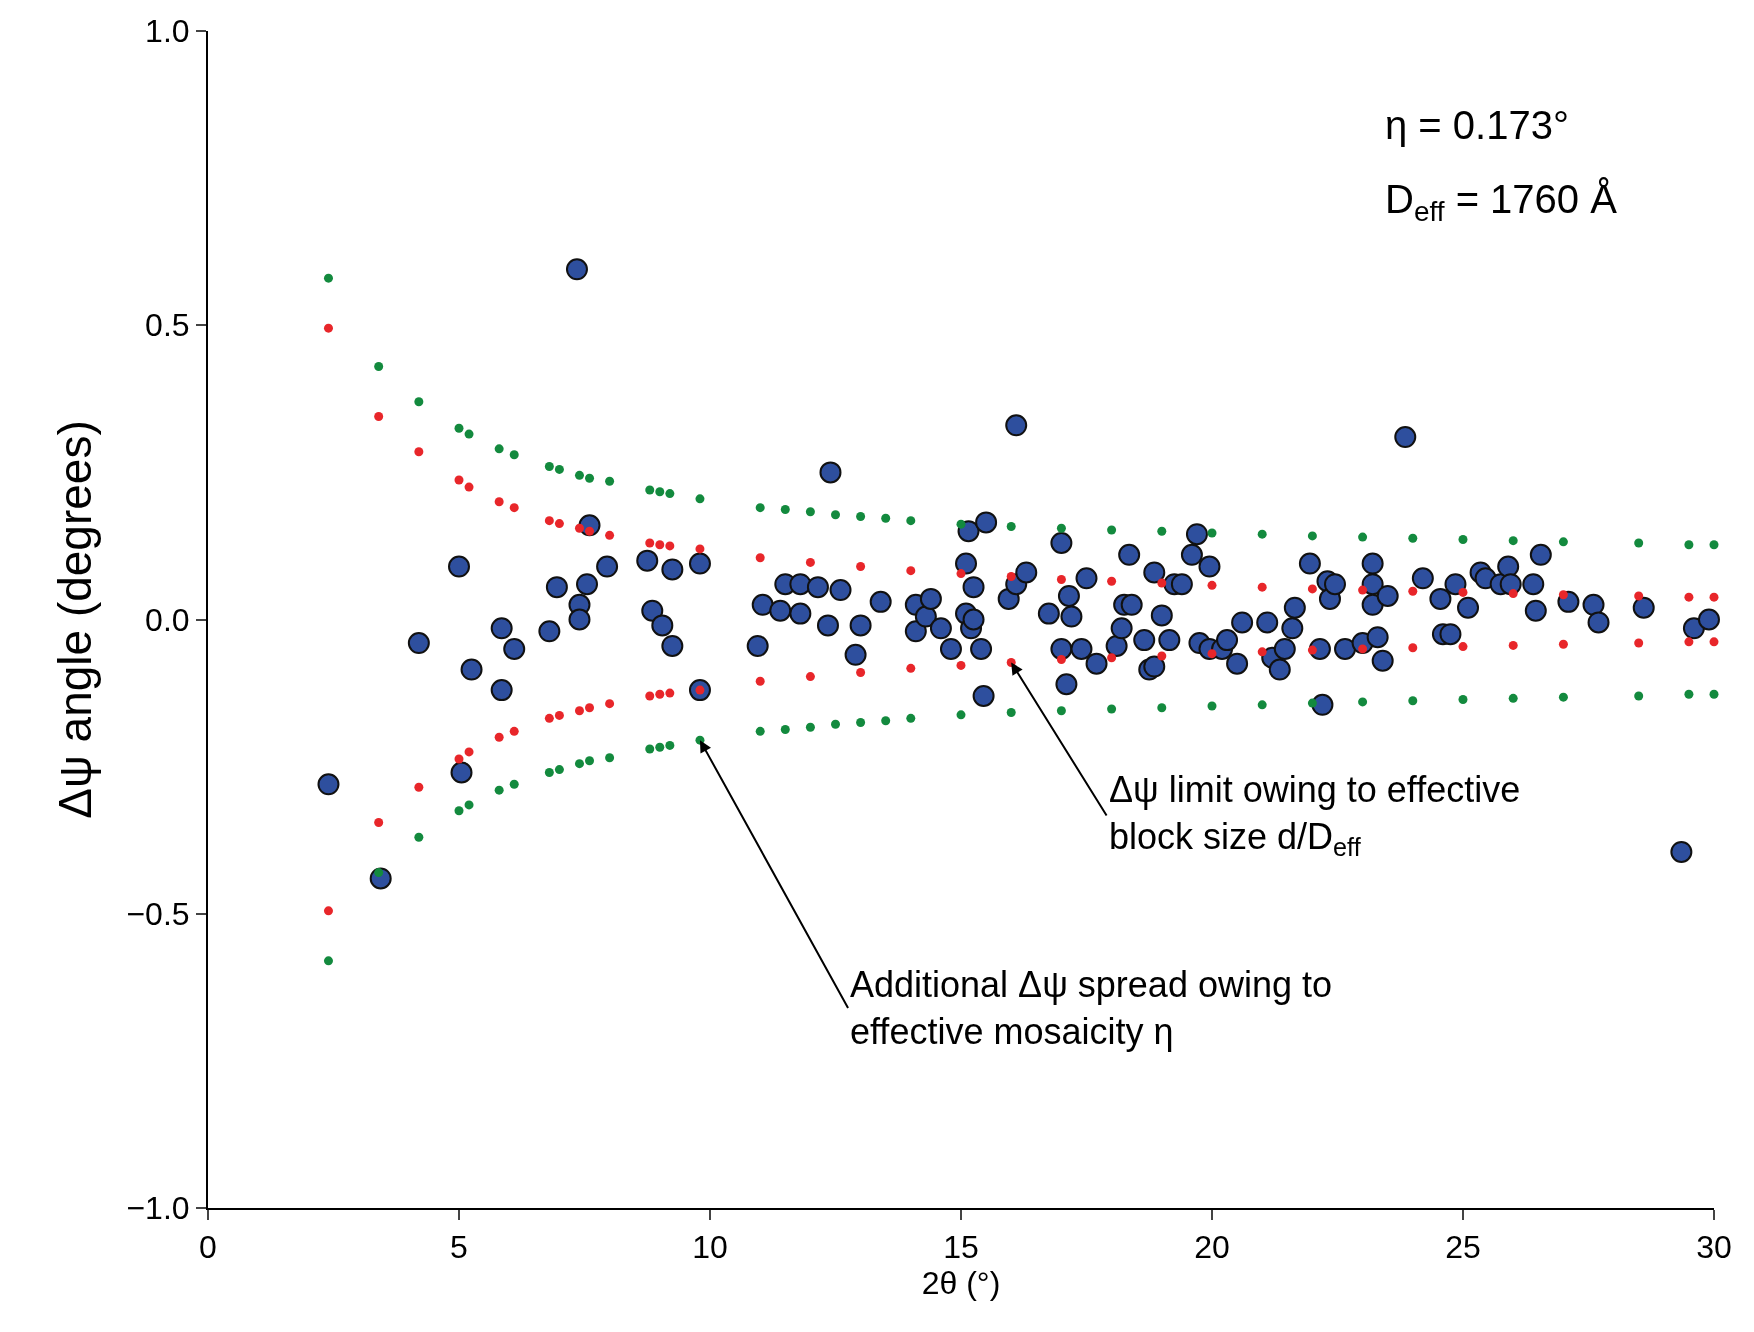 This screenshot has width=1754, height=1332. I want to click on annotation: Additional Δψ spread owing to effective mosaicity η, so click(1091, 1008).